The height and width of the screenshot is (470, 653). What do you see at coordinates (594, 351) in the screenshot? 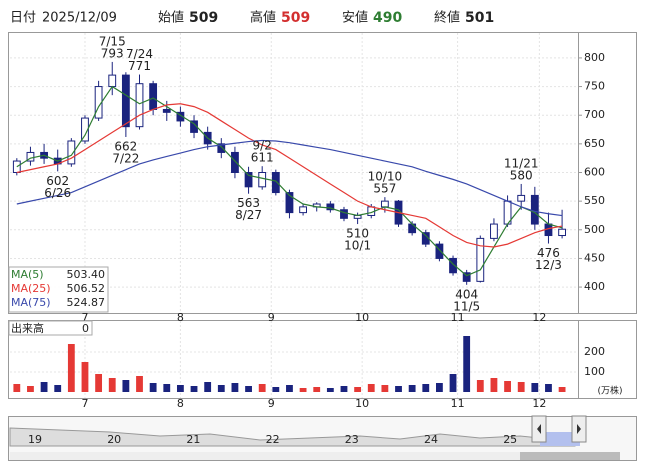
I see `y-tick-label: 200` at bounding box center [594, 351].